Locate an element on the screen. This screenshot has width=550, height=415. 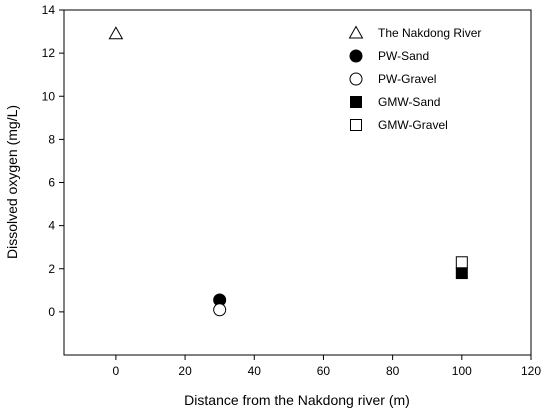
y-tick-label: 12 is located at coordinates (49, 53).